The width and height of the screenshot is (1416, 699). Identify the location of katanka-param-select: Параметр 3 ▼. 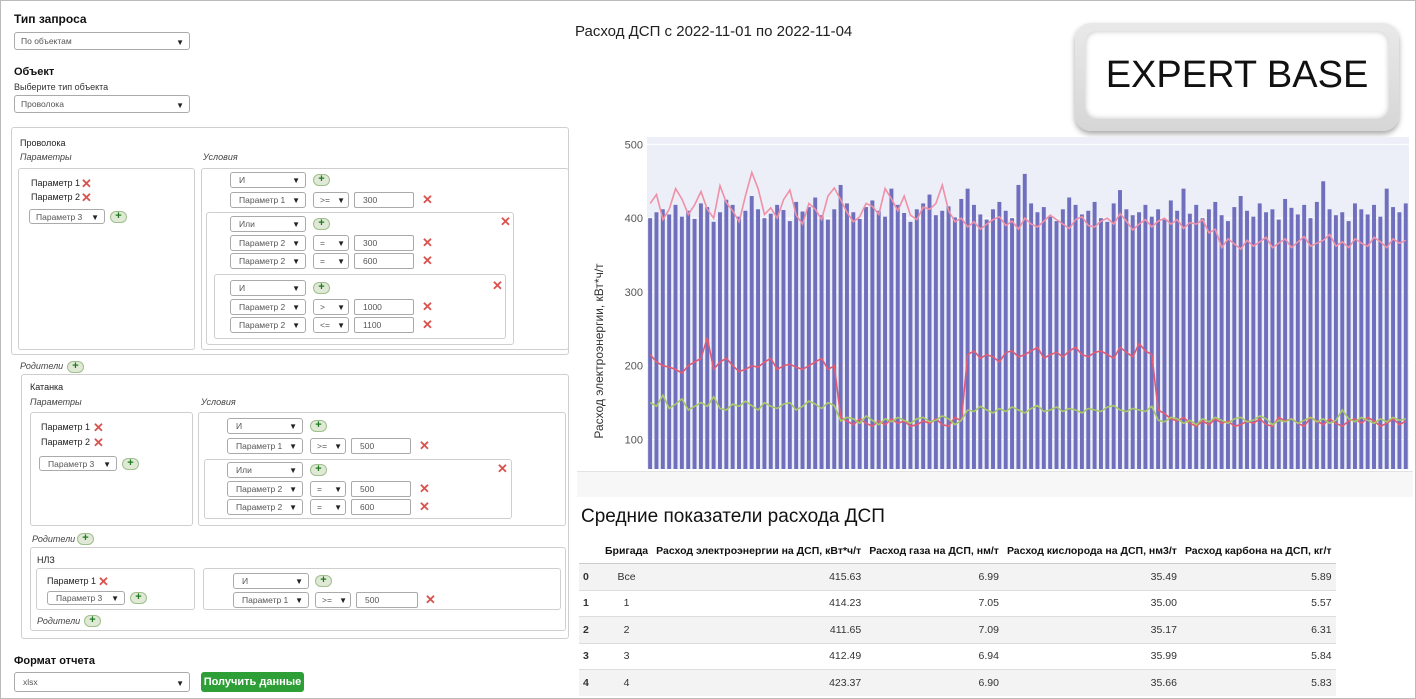
(78, 463).